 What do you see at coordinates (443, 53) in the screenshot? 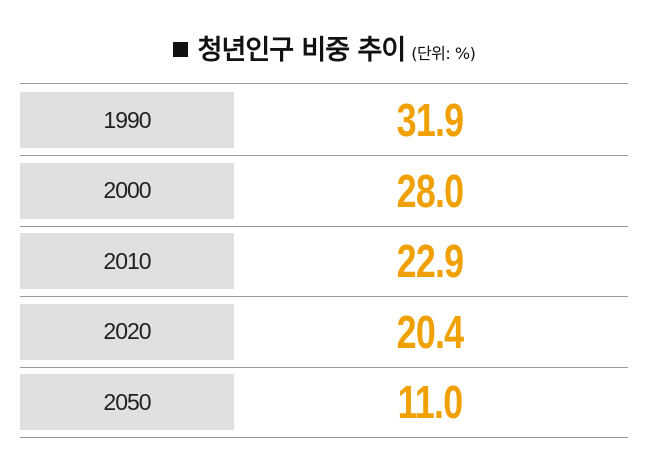
I see `unit-note: (단위: %)` at bounding box center [443, 53].